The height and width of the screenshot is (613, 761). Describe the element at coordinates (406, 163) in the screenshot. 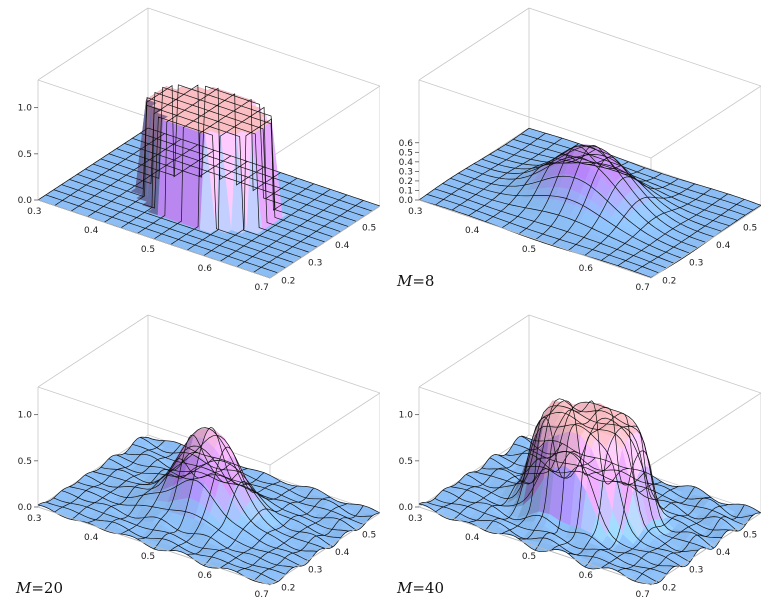

I see `z-tick-label: 0.4` at that location.